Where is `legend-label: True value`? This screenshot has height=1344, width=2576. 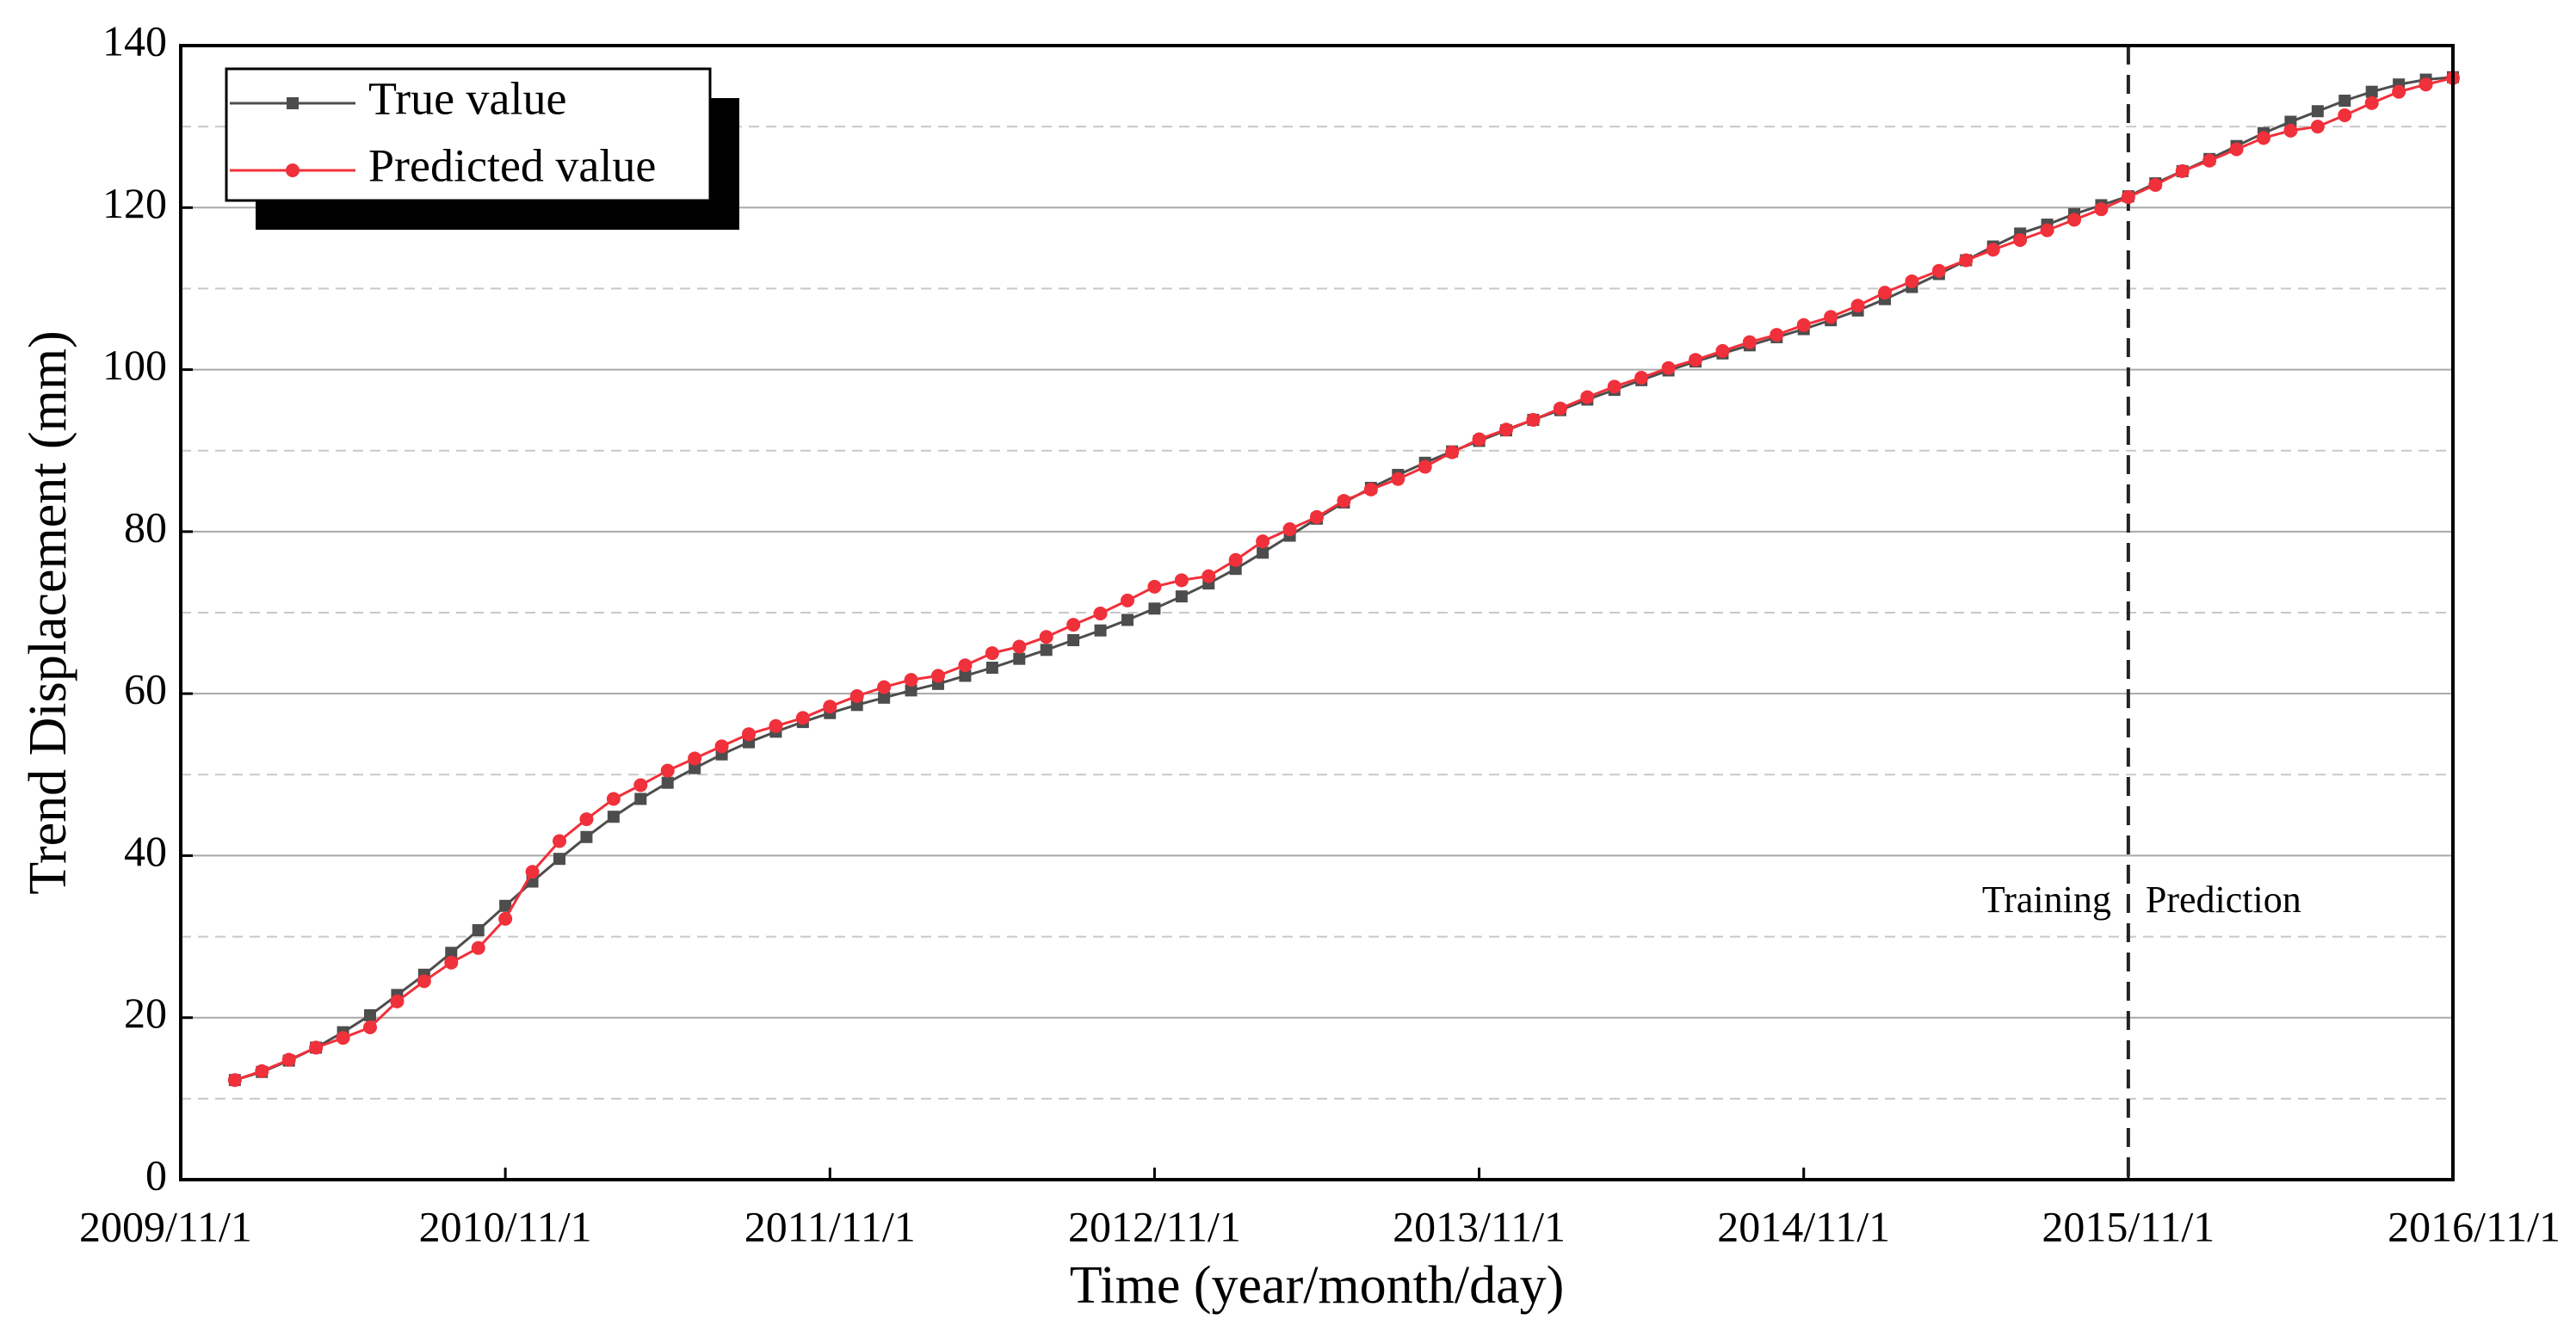 legend-label: True value is located at coordinates (467, 98).